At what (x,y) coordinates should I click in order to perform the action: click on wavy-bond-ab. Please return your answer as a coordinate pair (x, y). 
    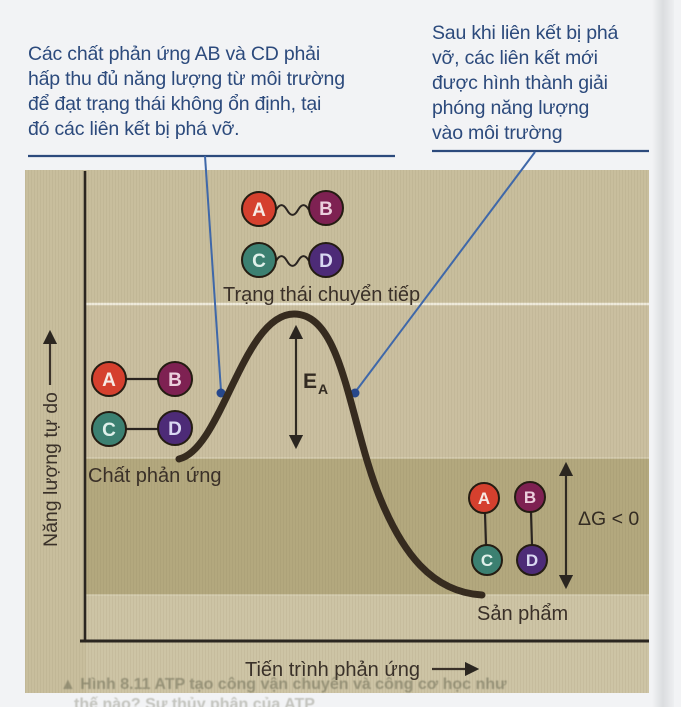
    Looking at the image, I should click on (292, 210).